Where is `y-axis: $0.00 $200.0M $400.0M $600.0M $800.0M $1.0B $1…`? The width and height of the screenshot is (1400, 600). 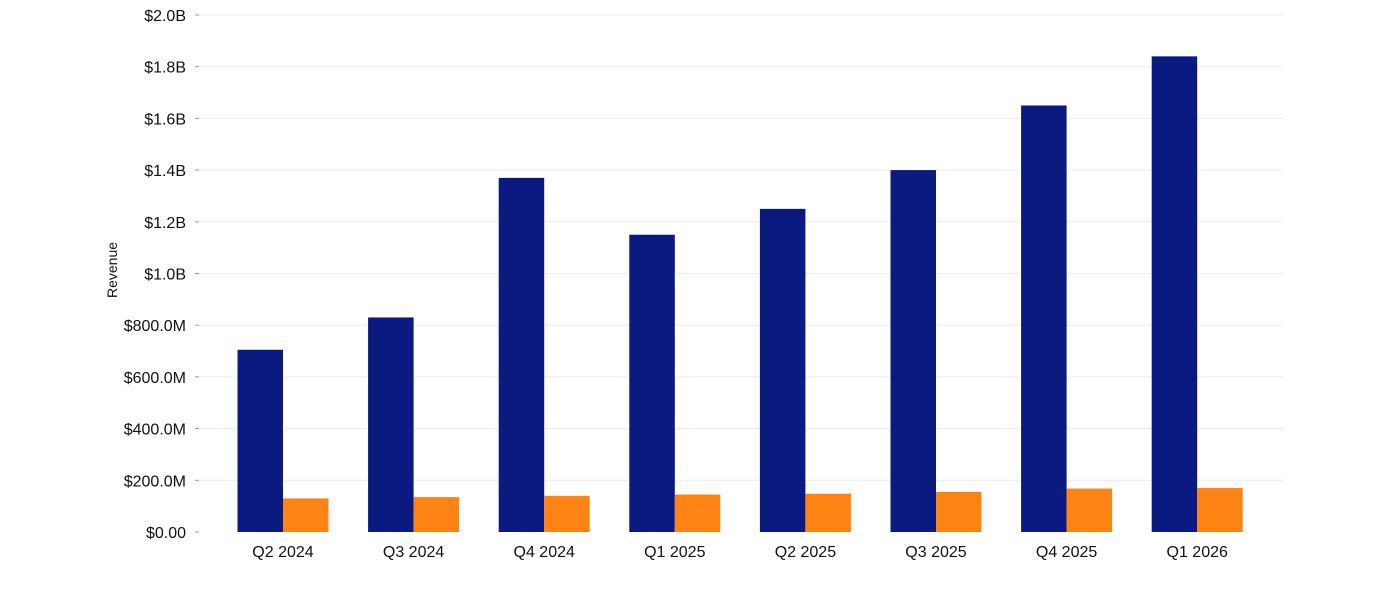
y-axis: $0.00 $200.0M $400.0M $600.0M $800.0M $1.0B $1… is located at coordinates (161, 275).